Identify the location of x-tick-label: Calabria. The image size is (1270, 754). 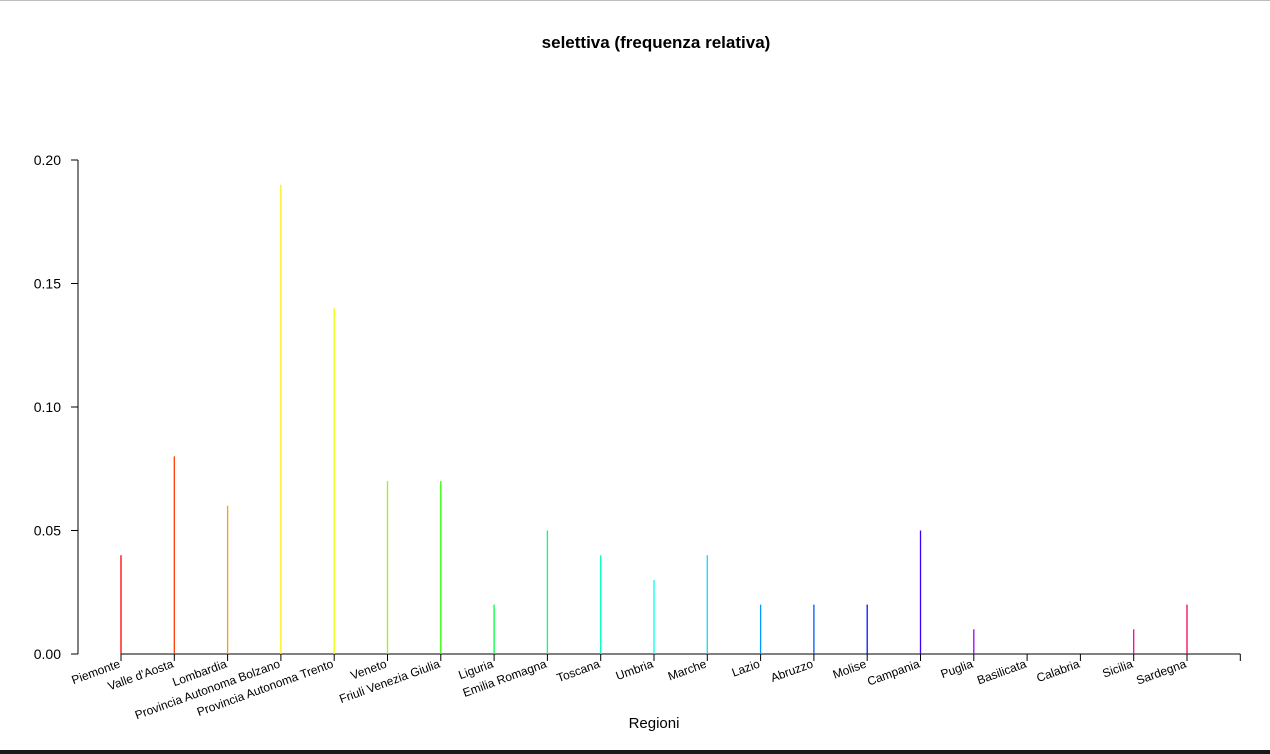
(1058, 671).